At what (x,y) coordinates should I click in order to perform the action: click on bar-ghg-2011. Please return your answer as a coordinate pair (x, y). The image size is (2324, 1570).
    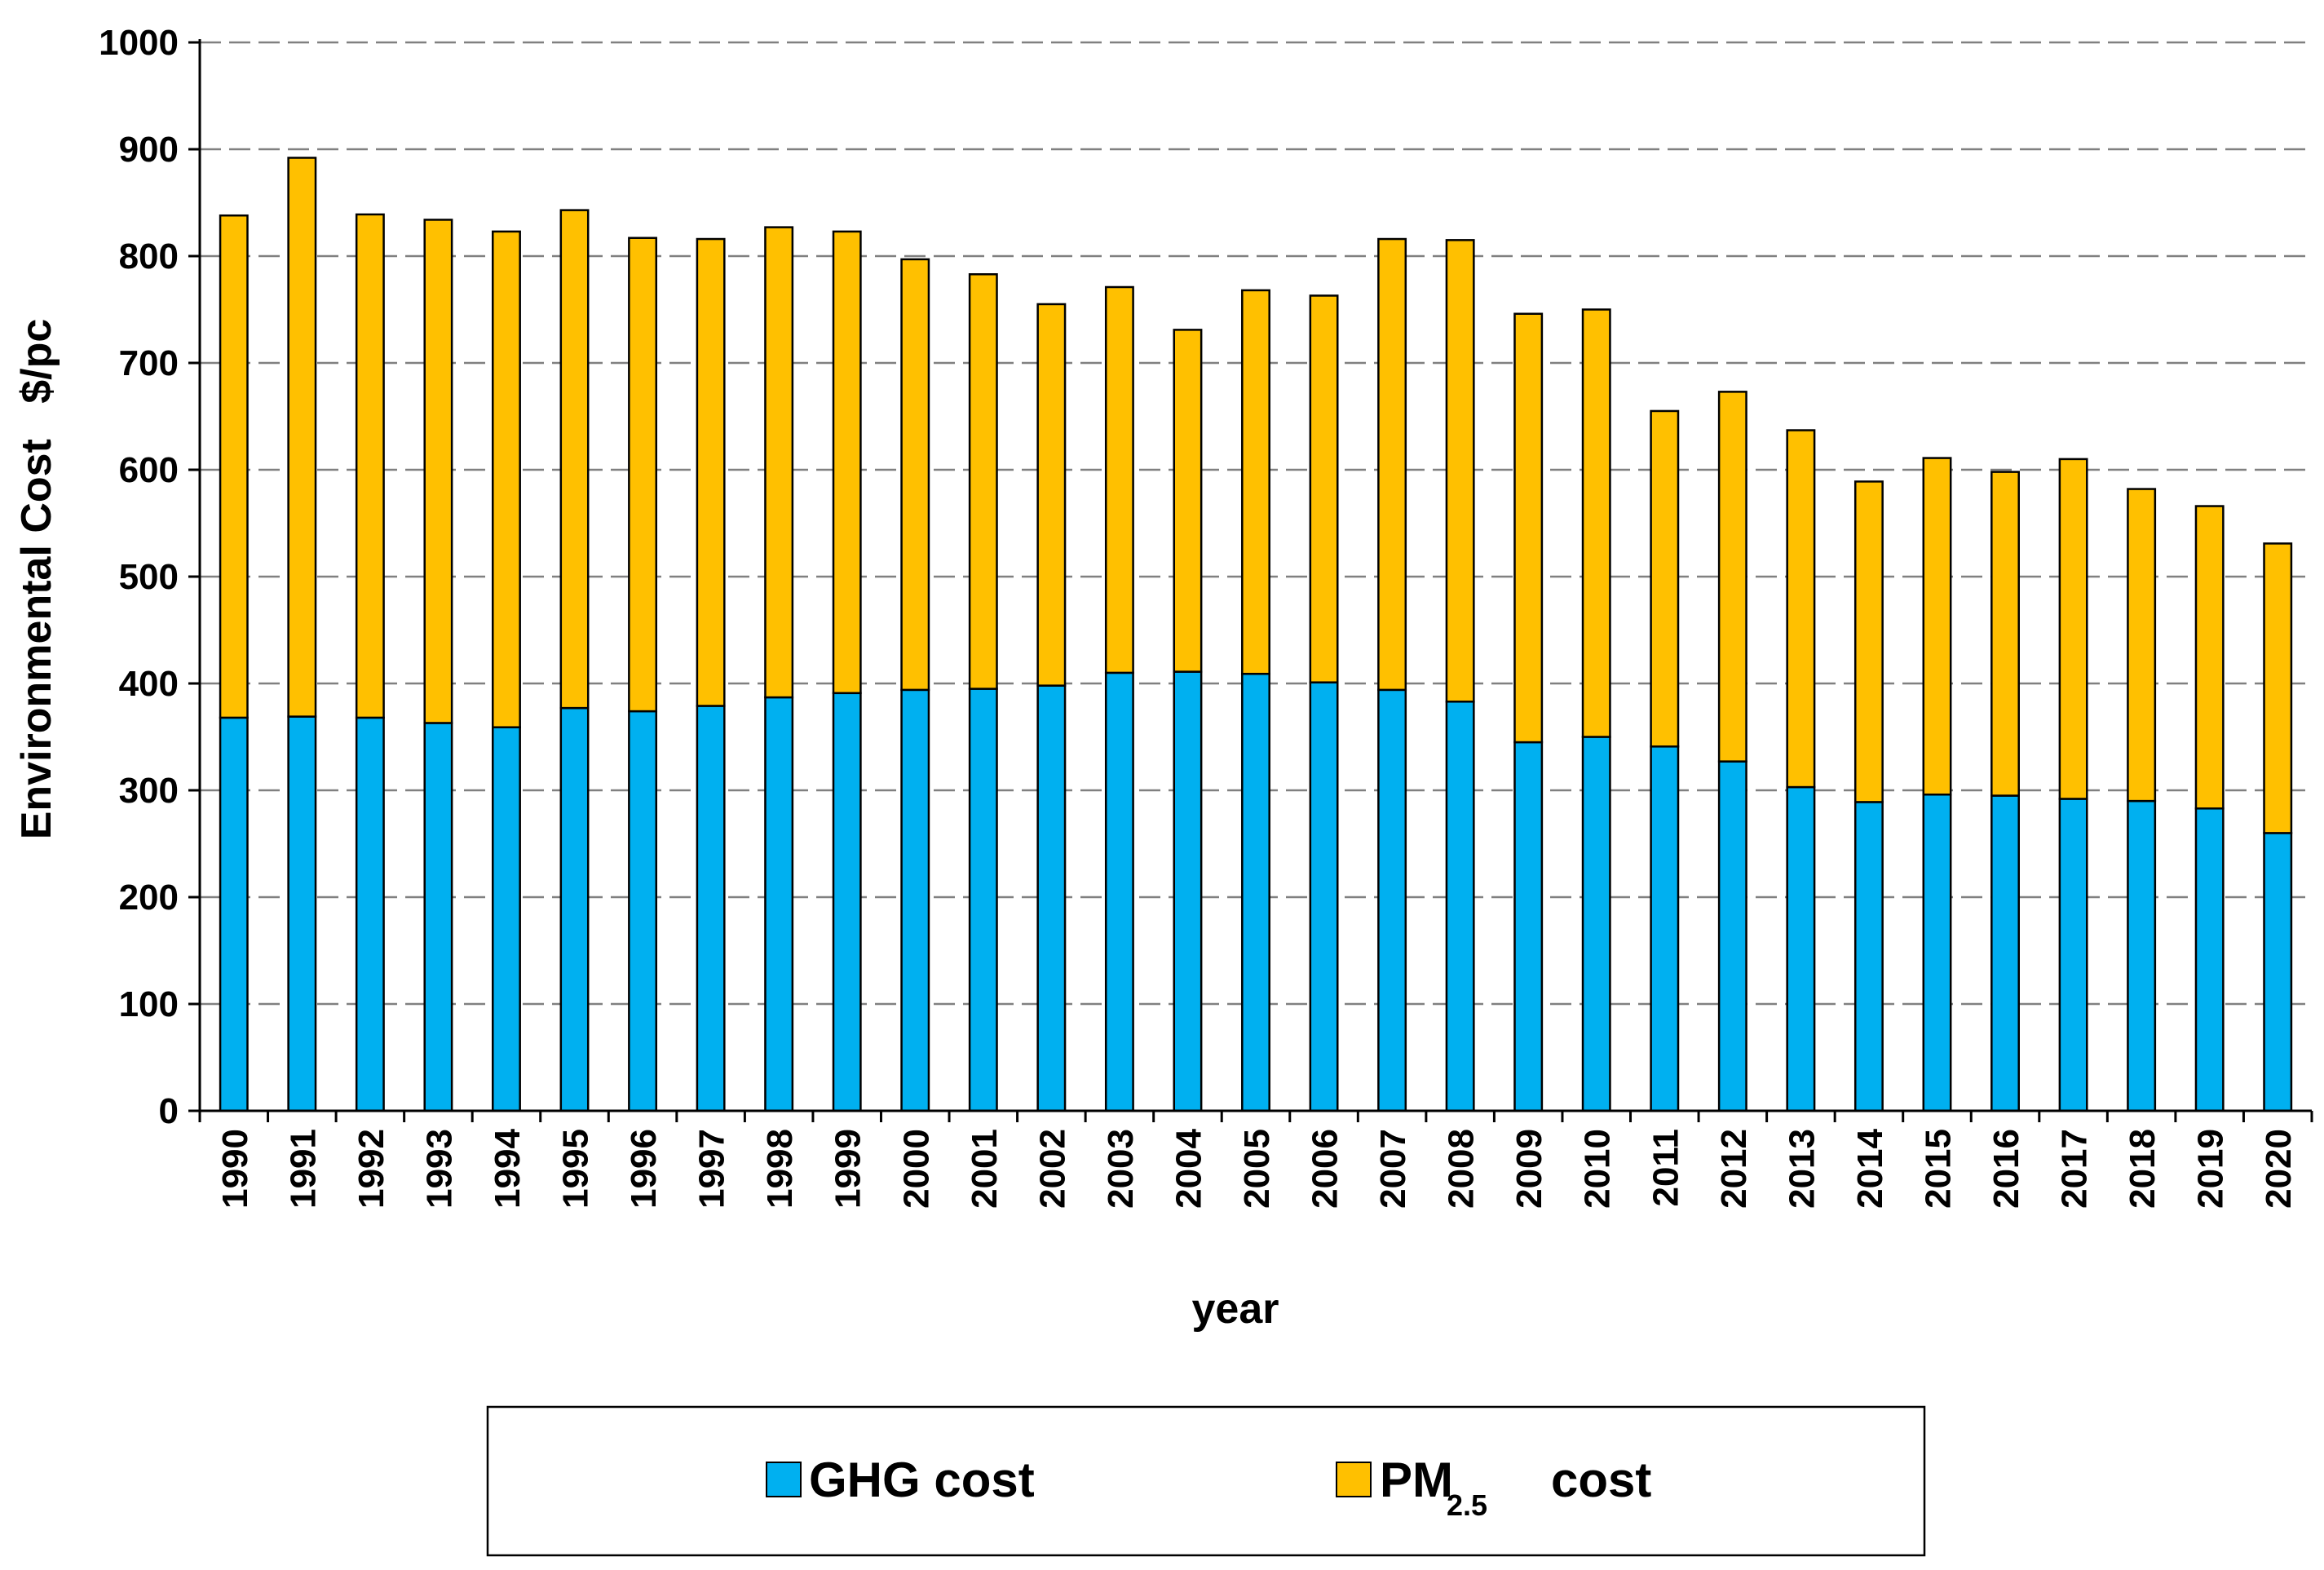
    Looking at the image, I should click on (1665, 929).